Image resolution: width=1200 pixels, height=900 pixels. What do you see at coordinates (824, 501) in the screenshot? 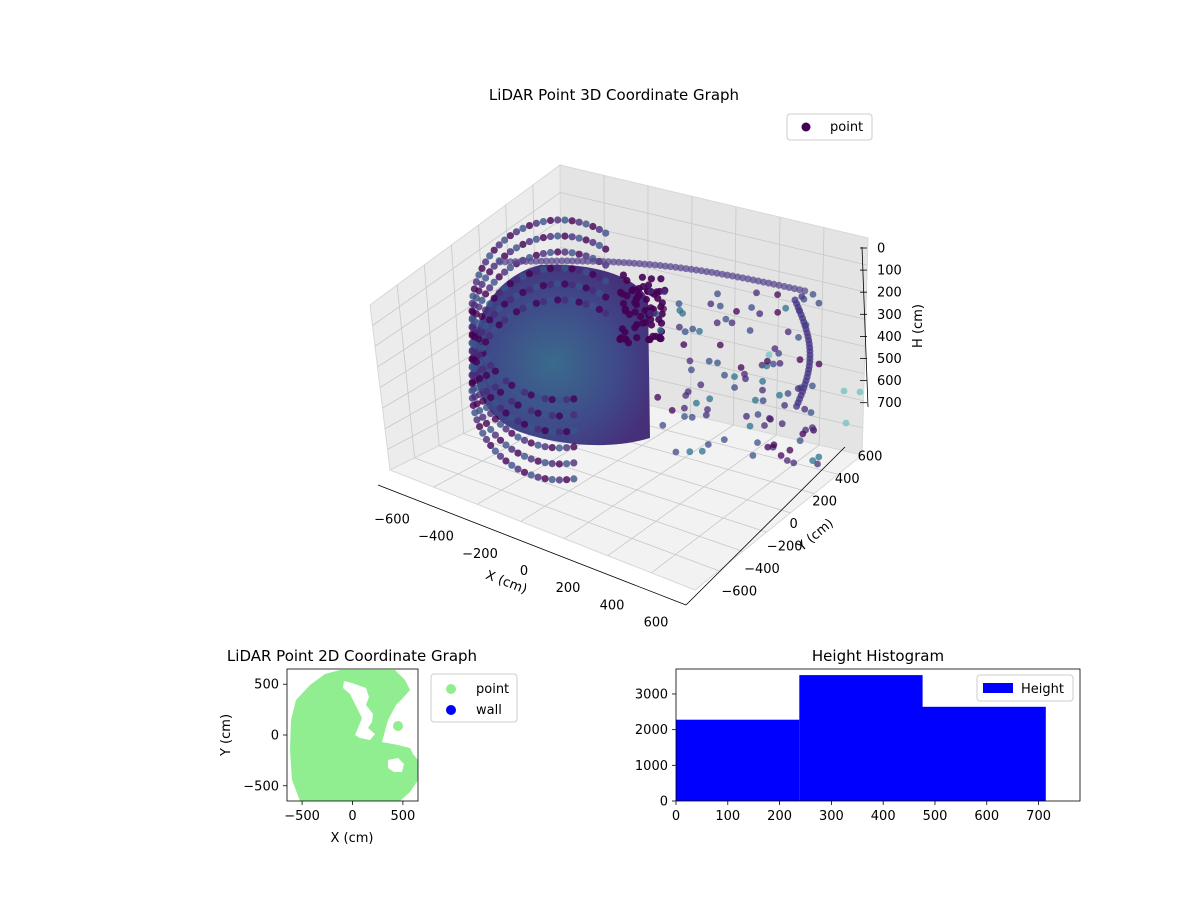
I see `y-tick-label: 200` at bounding box center [824, 501].